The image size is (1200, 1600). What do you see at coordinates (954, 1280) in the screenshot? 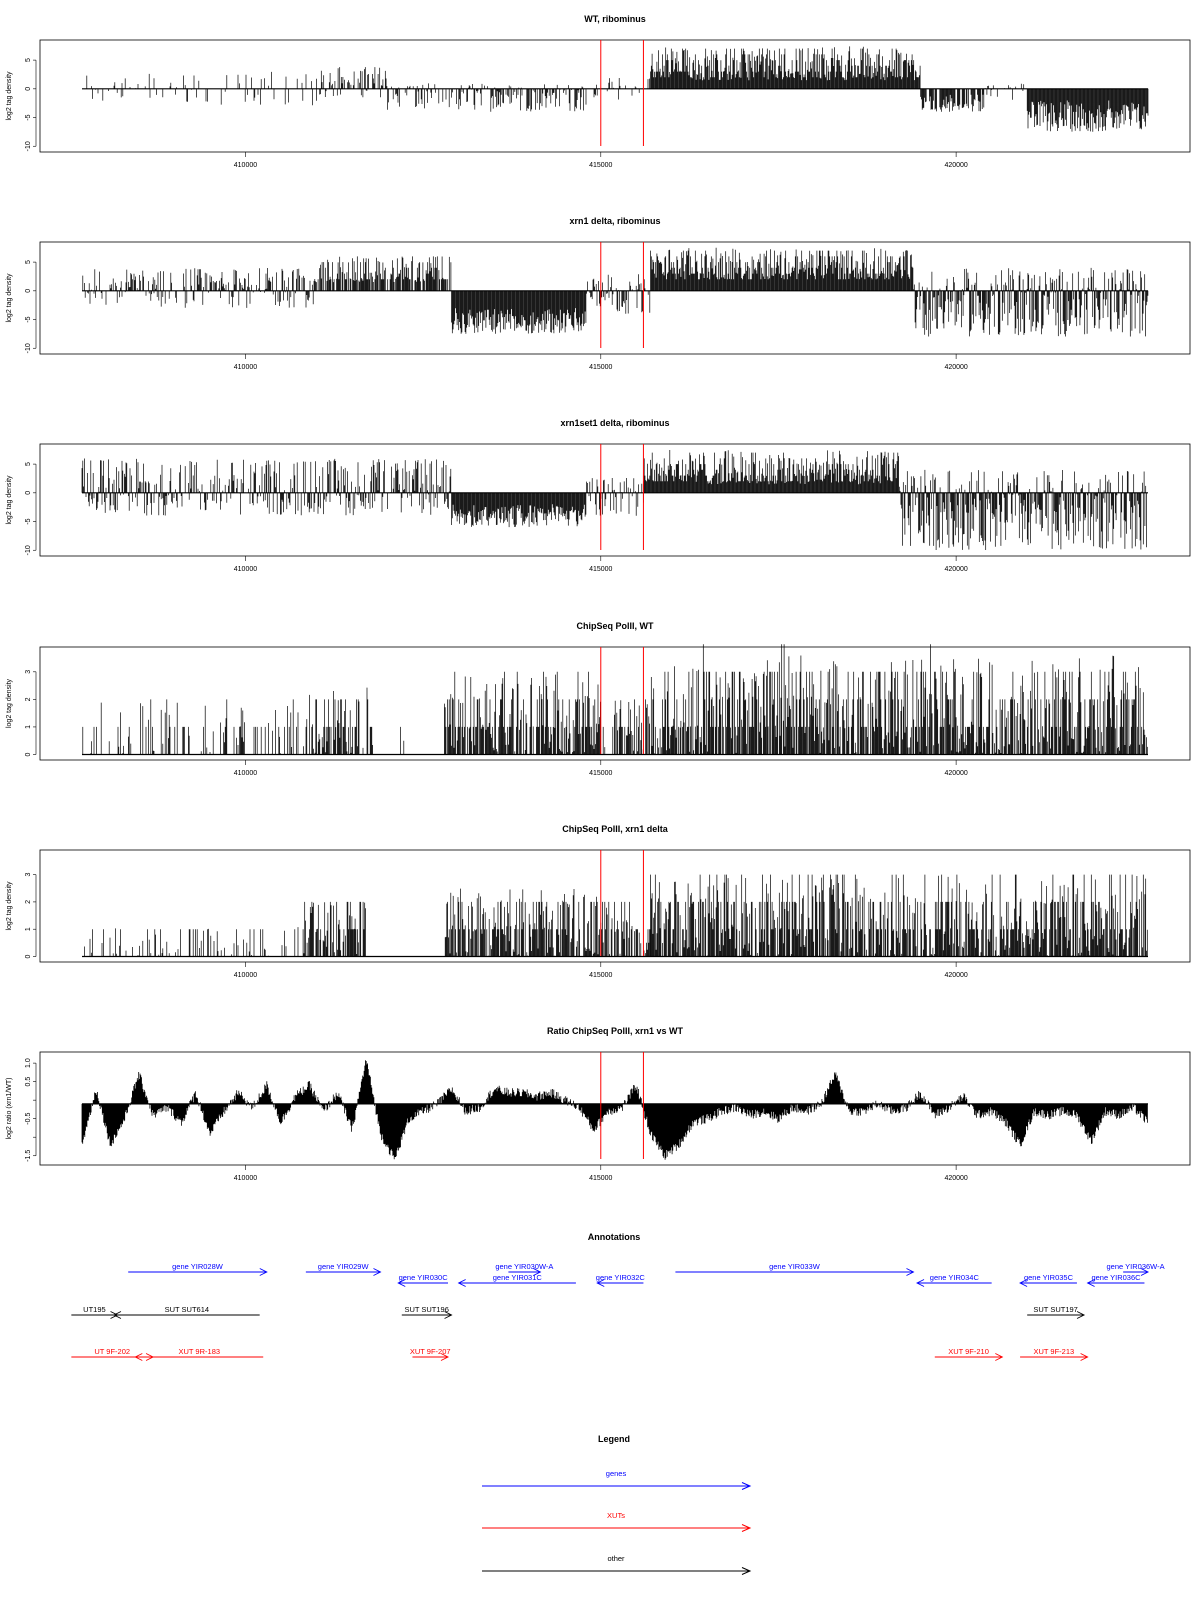
I see `annotation-feature: gene YIR034C` at bounding box center [954, 1280].